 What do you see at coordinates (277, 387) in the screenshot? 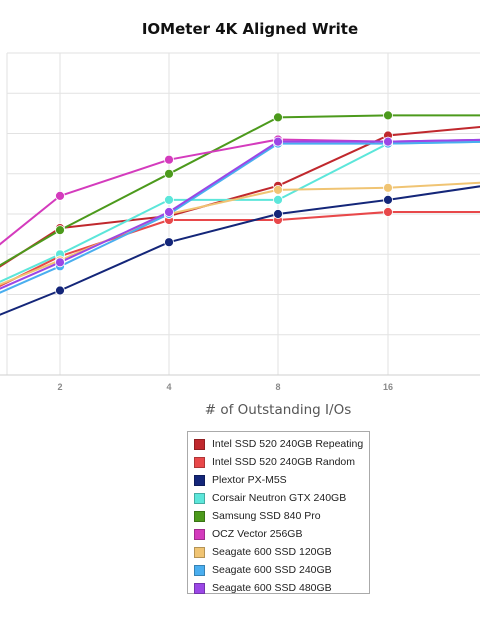
I see `x-tick-label: 8` at bounding box center [277, 387].